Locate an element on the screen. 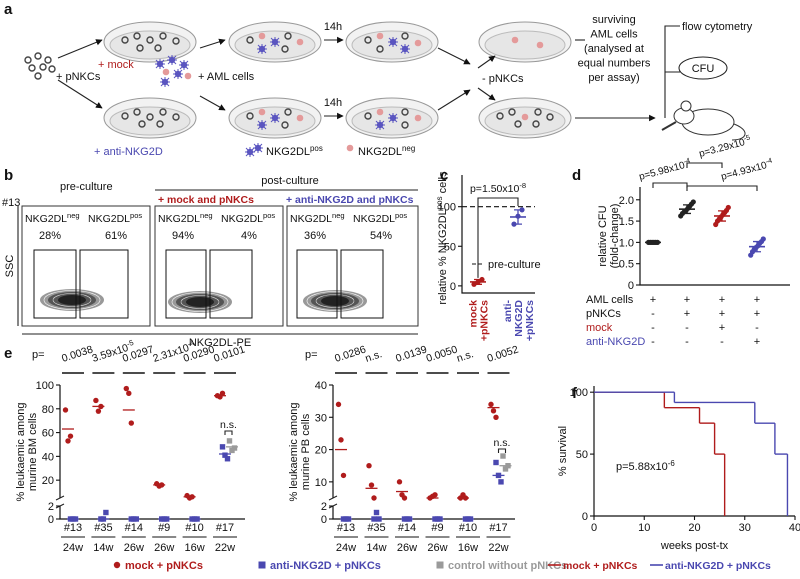 This screenshot has width=800, height=579. y-tick-label: 0.5 is located at coordinates (626, 265).